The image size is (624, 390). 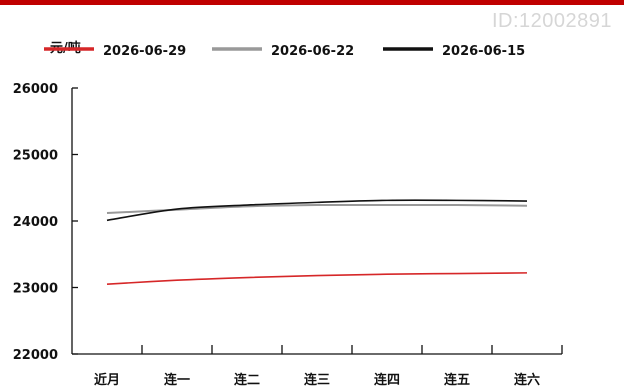 What do you see at coordinates (35, 222) in the screenshot?
I see `y-tick-label-24000: 24000` at bounding box center [35, 222].